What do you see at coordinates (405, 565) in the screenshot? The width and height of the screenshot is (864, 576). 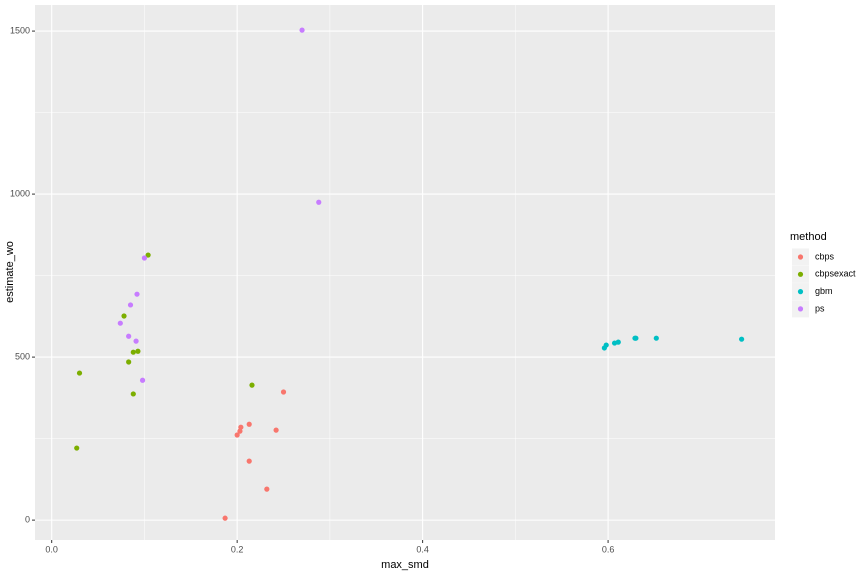 I see `x-axis-label: max_smd` at bounding box center [405, 565].